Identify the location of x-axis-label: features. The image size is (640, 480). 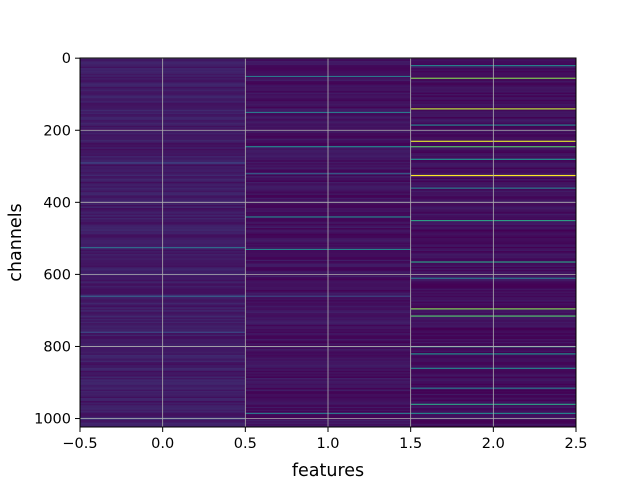
(328, 470).